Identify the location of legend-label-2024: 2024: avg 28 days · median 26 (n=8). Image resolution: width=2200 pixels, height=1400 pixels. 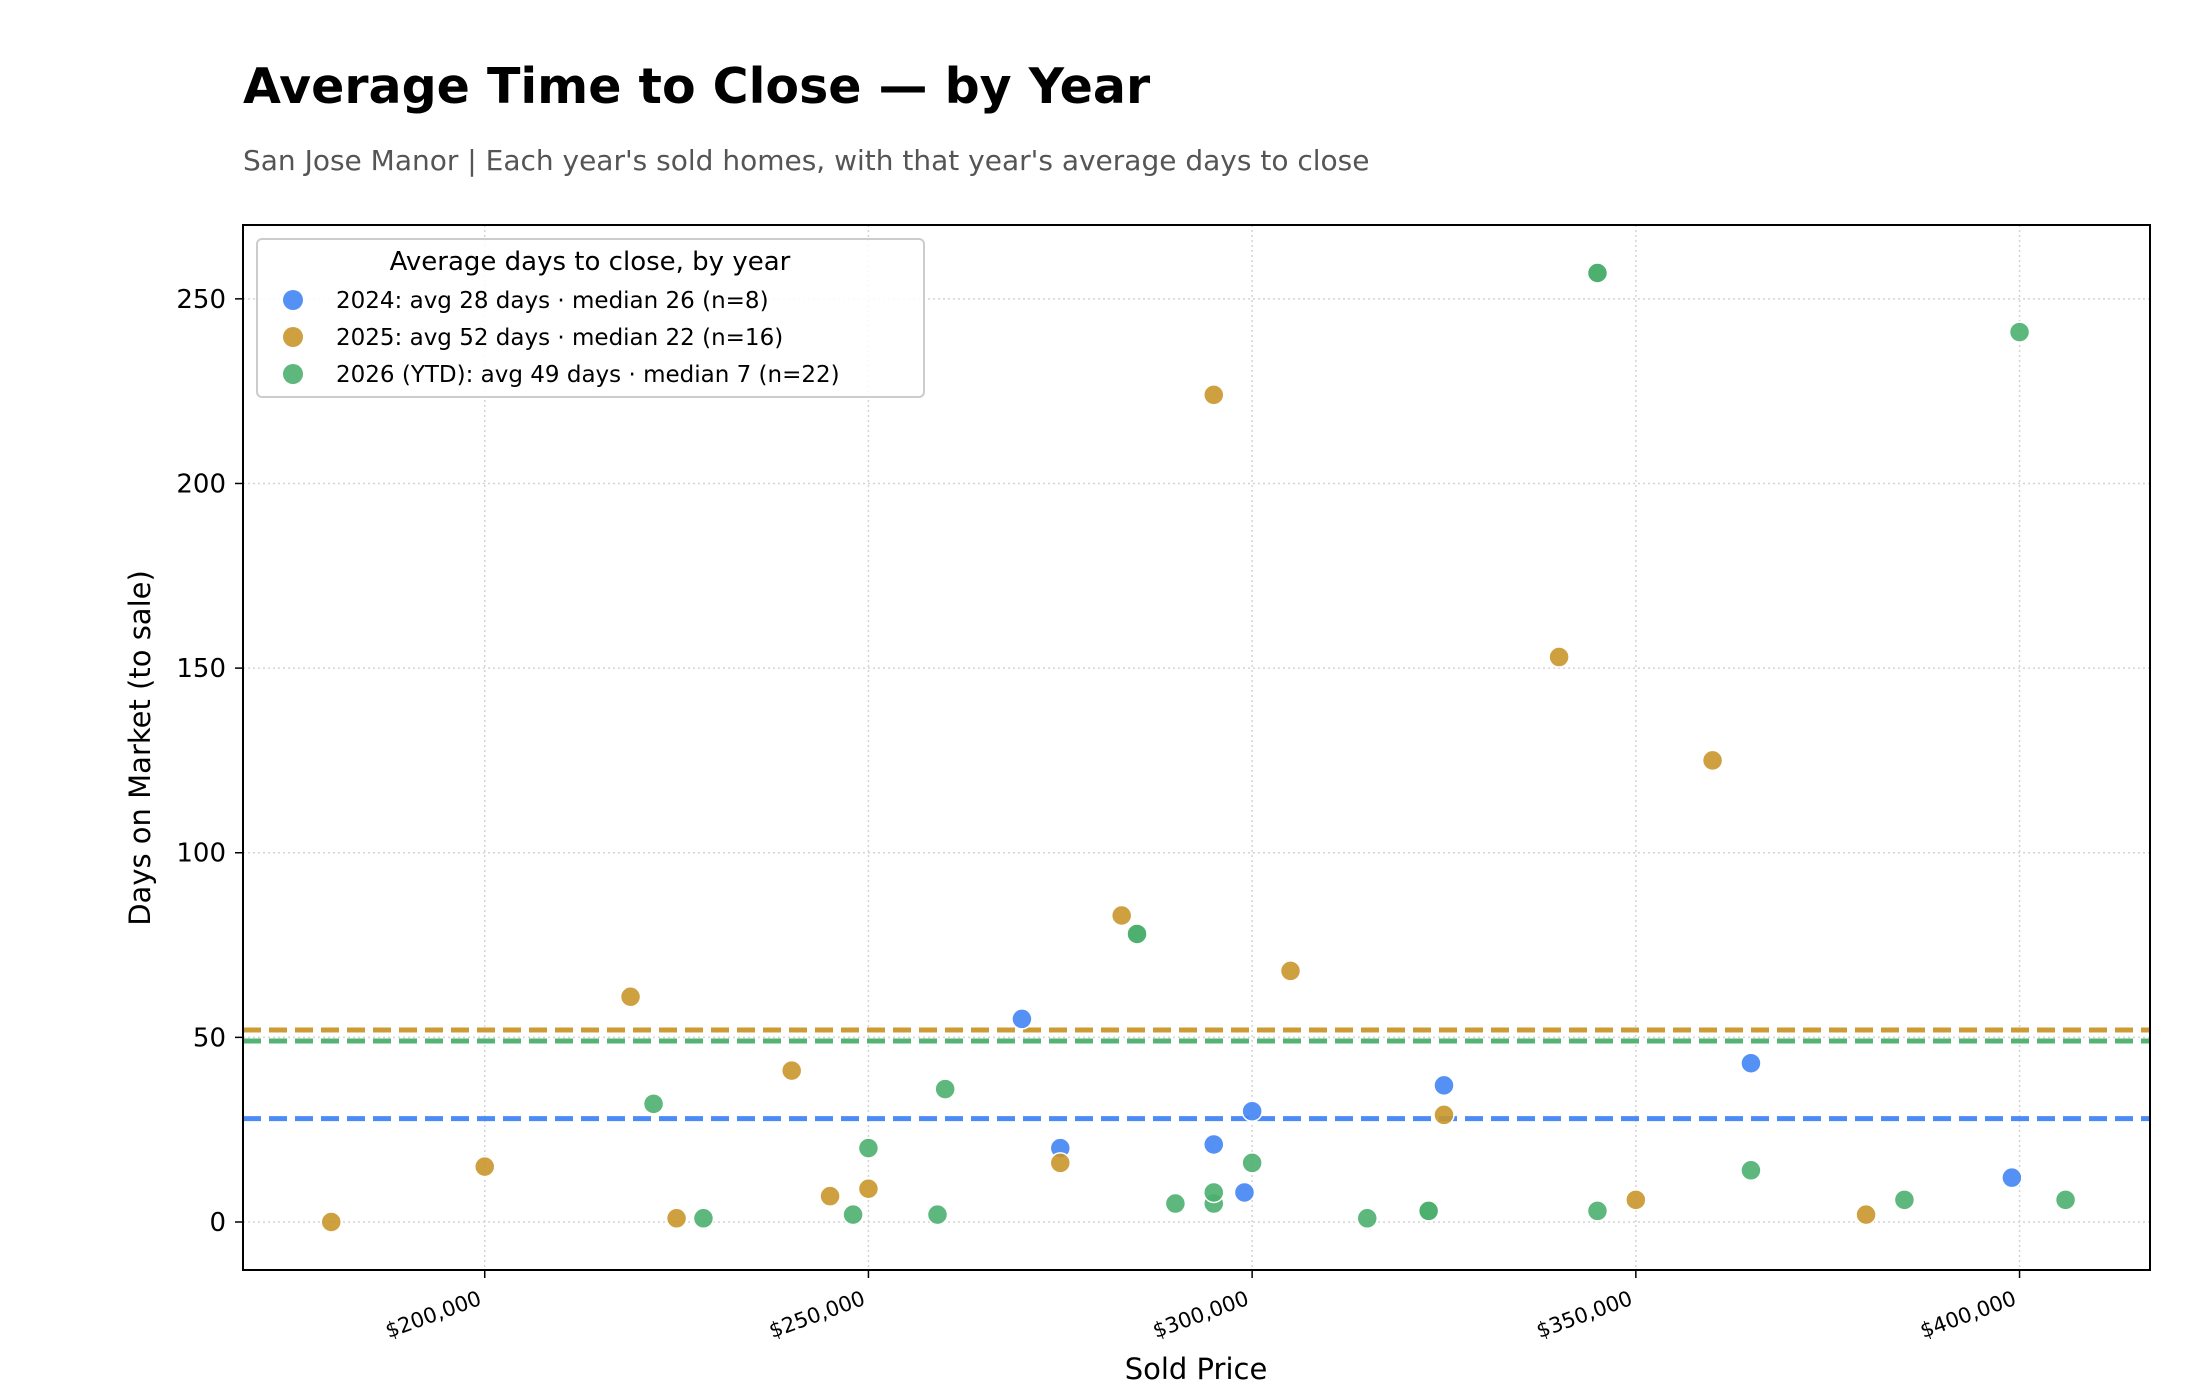
(552, 301).